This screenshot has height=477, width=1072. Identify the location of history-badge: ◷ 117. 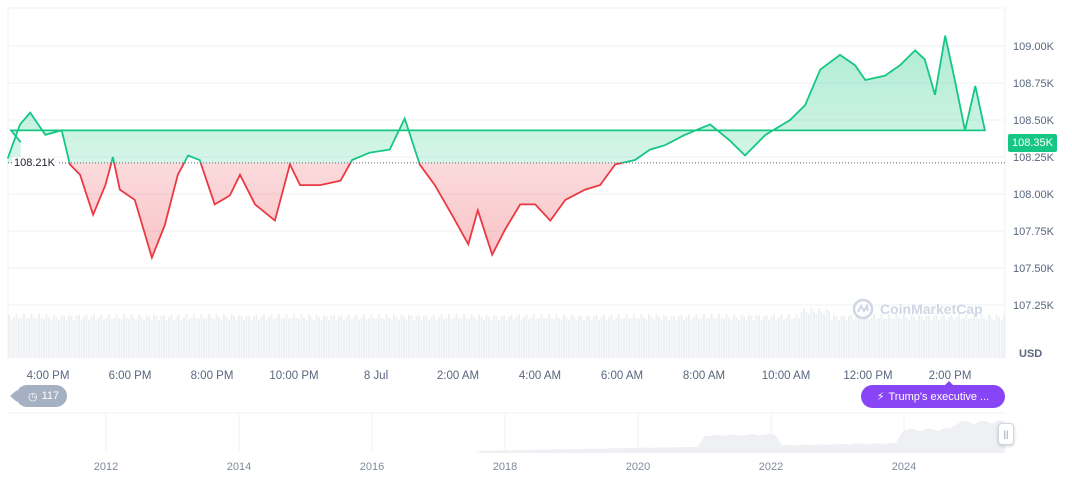
(38, 396).